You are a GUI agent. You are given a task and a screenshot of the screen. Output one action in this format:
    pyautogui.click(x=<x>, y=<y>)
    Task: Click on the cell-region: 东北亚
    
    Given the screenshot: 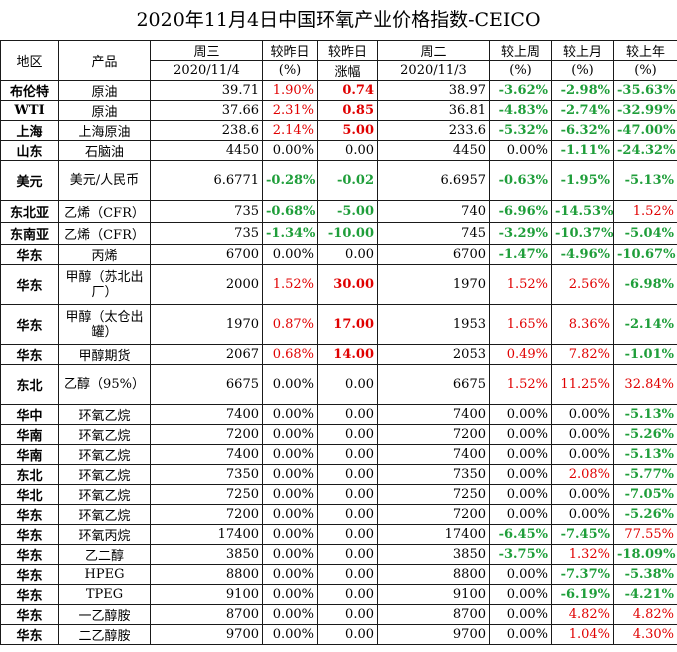 What is the action you would take?
    pyautogui.click(x=29, y=211)
    